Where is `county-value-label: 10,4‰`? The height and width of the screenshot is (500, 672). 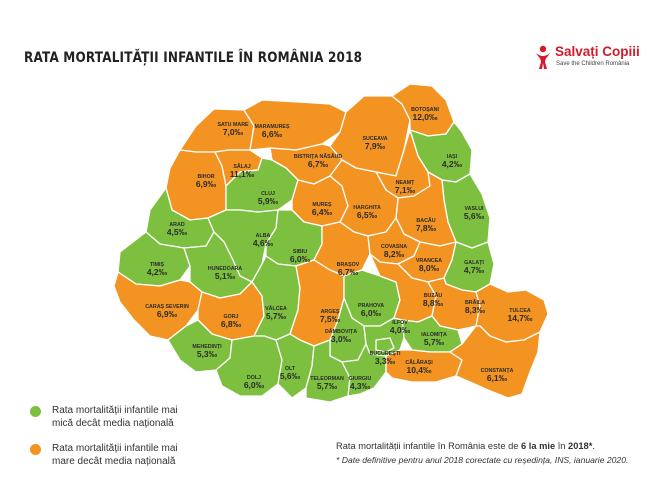 county-value-label: 10,4‰ is located at coordinates (419, 370).